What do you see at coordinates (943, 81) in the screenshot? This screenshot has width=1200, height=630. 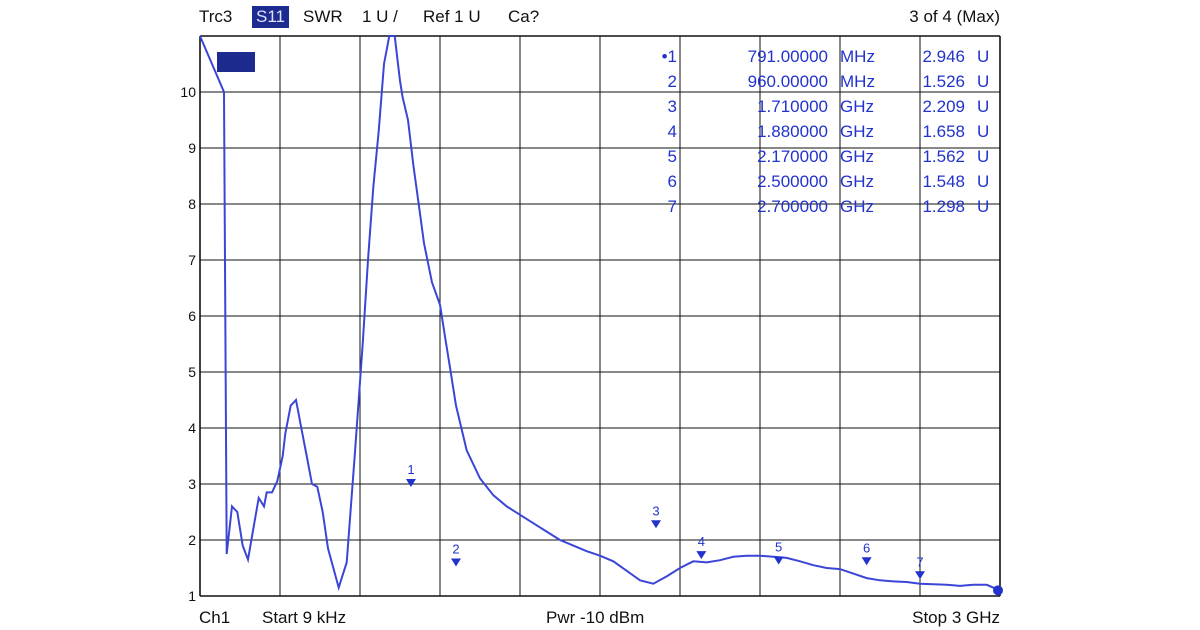 I see `marker-table-value: 1.526` at bounding box center [943, 81].